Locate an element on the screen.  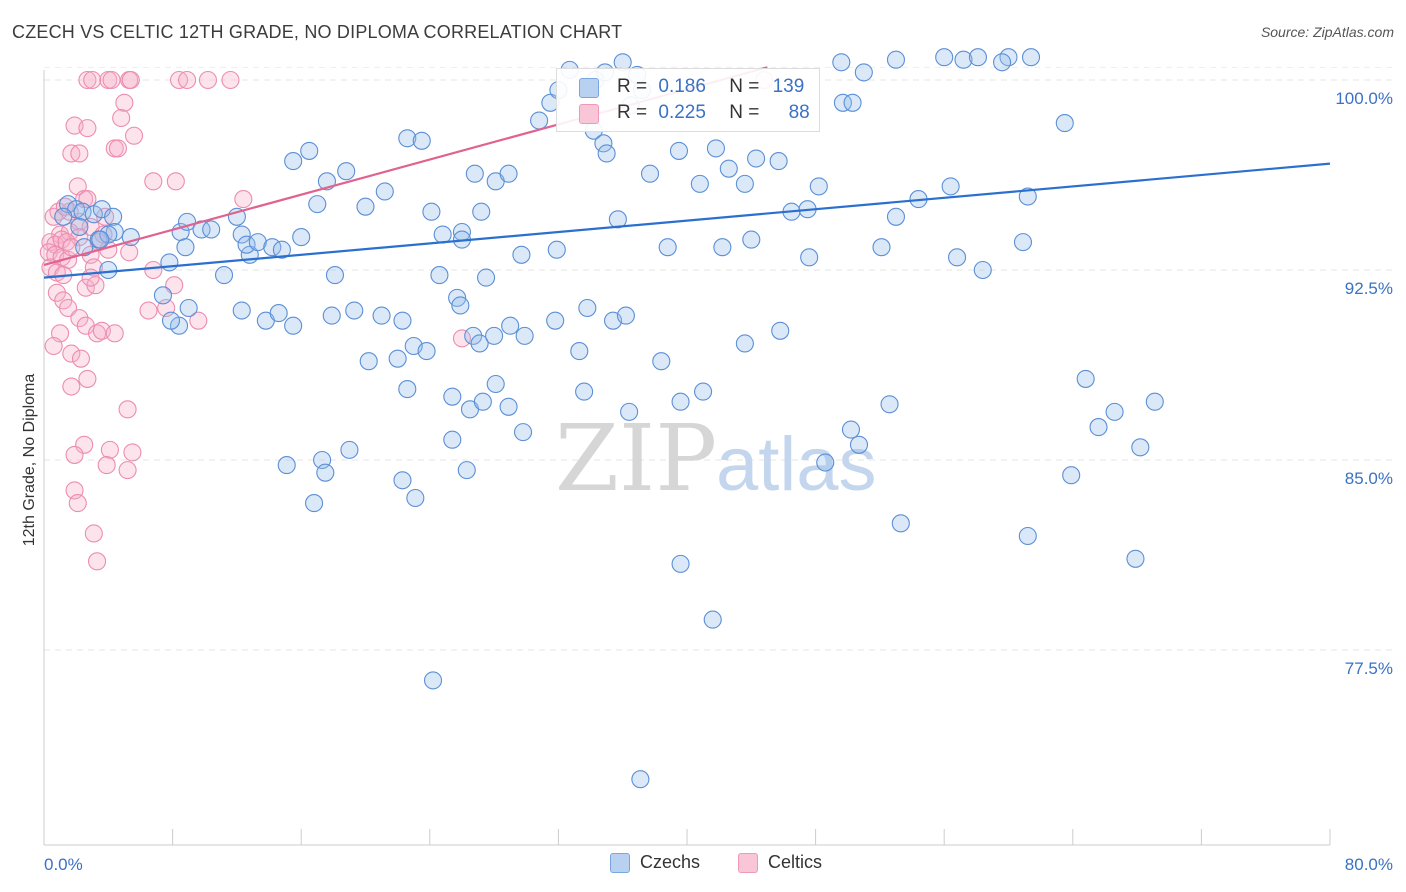
source-label: Source: ZipAtlas.com is located at coordinates (1327, 32).